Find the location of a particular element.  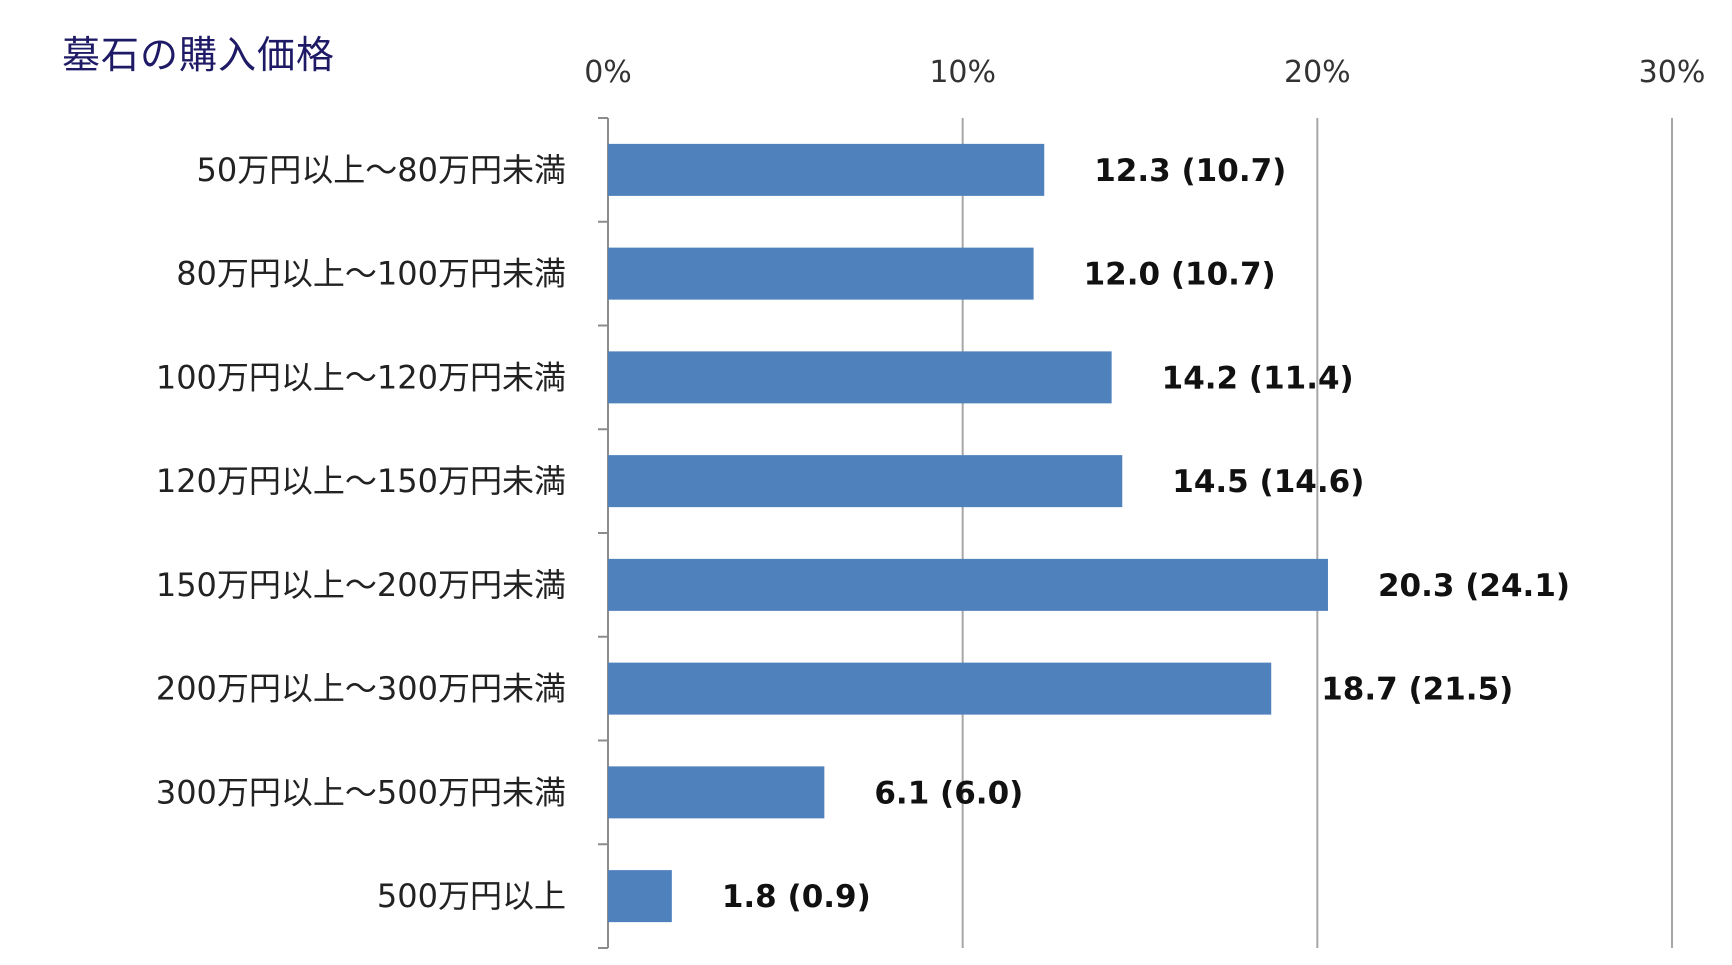

category-label: 300万円以上～500万円未満 is located at coordinates (361, 792).